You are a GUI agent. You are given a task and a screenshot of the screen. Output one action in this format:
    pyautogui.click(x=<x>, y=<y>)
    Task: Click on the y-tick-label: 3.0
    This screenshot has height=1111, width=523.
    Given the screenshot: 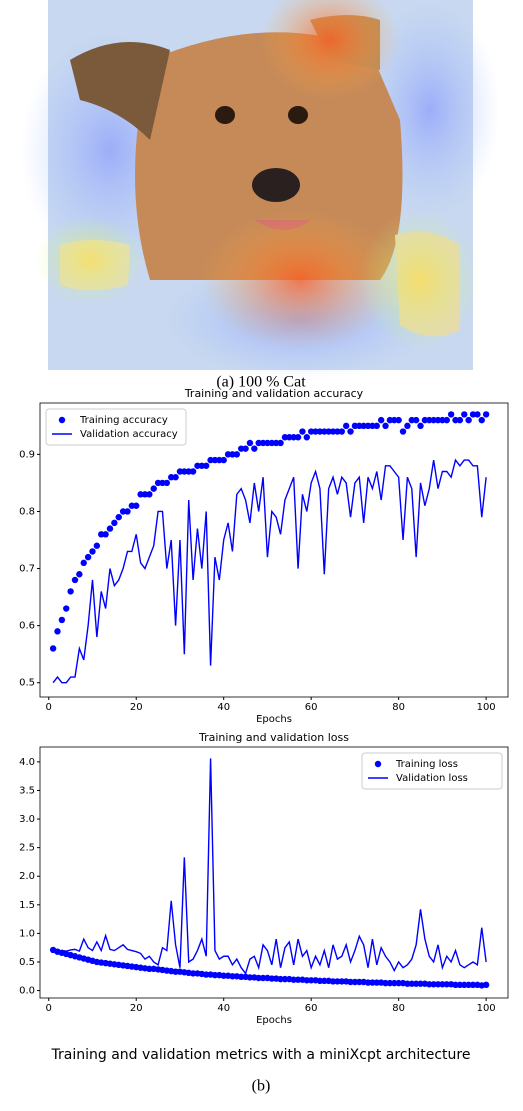 What is the action you would take?
    pyautogui.click(x=27, y=819)
    